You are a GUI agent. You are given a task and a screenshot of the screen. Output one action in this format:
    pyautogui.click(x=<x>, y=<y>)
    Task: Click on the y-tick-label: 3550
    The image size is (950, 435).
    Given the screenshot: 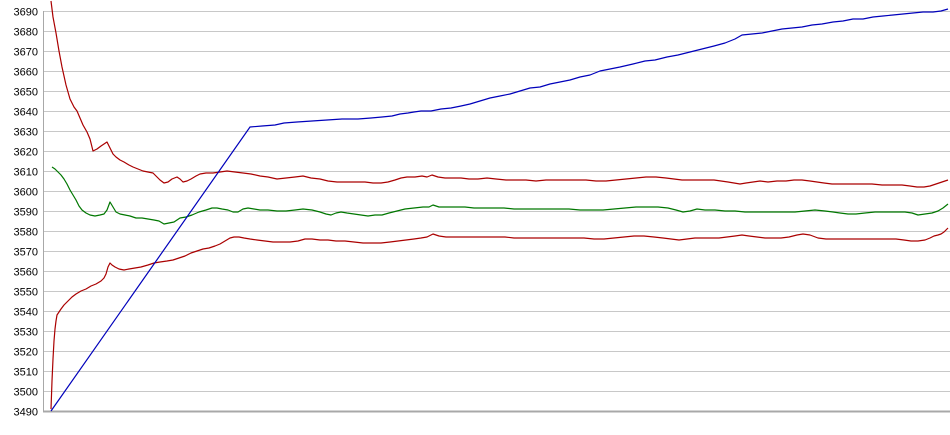 What is the action you would take?
    pyautogui.click(x=26, y=293)
    